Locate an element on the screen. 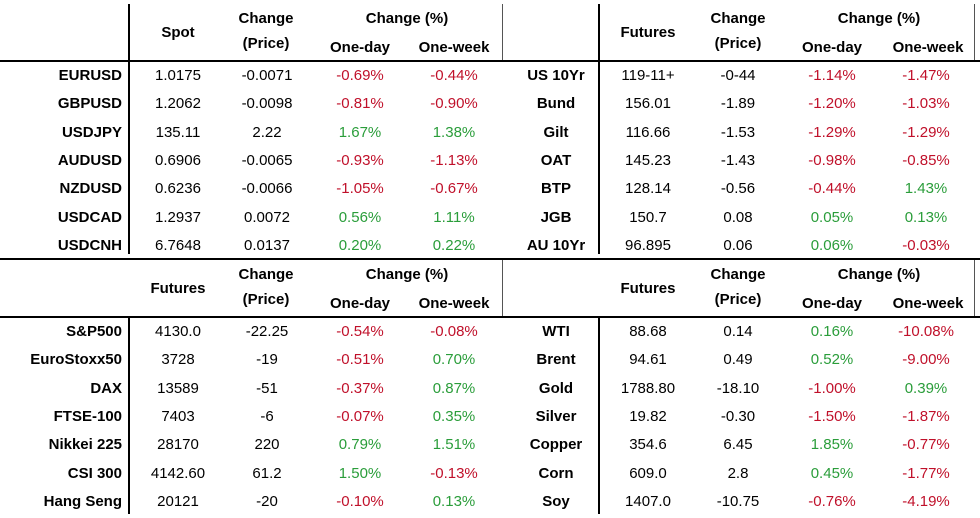  change-price-cell: 0.08 is located at coordinates (738, 217).